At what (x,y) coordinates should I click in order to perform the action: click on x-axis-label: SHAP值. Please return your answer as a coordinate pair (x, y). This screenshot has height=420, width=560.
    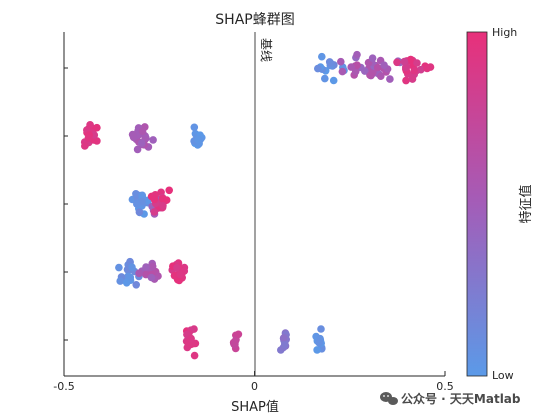
    Looking at the image, I should click on (255, 407).